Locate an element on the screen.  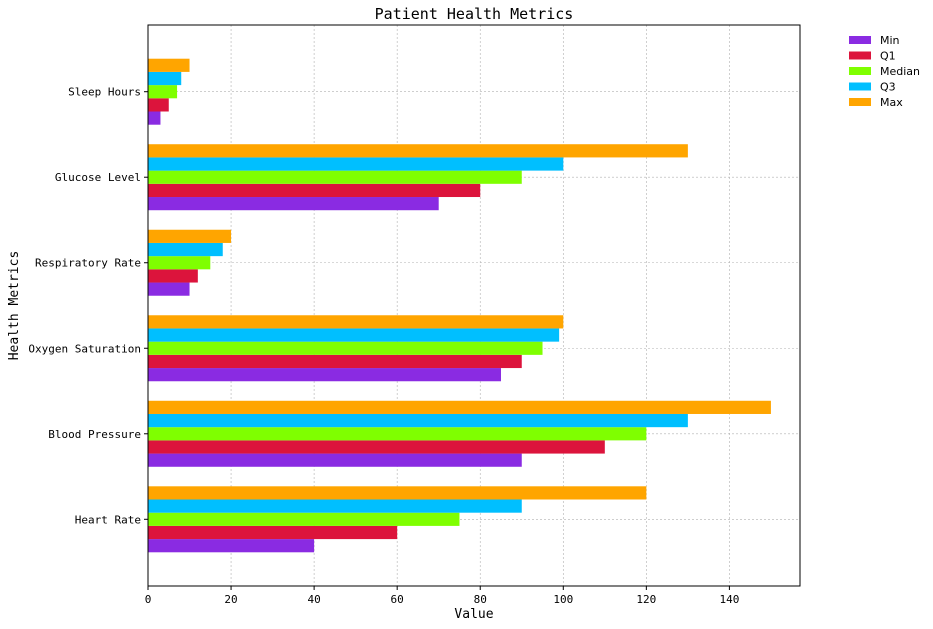
x-axis-label: Value is located at coordinates (473, 614).